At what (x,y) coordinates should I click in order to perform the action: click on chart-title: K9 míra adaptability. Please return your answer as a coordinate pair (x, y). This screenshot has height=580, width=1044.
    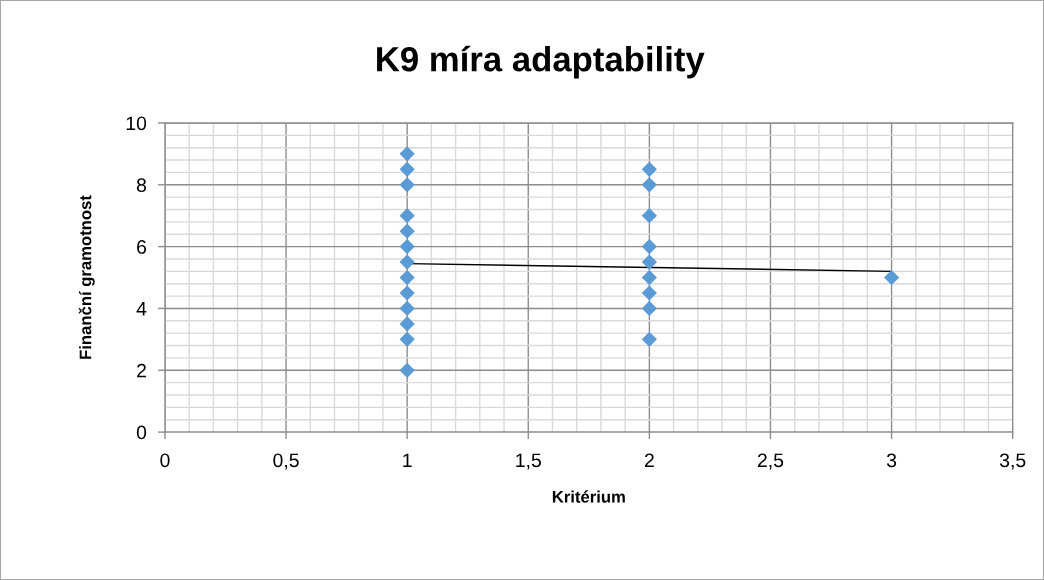
    Looking at the image, I should click on (541, 62).